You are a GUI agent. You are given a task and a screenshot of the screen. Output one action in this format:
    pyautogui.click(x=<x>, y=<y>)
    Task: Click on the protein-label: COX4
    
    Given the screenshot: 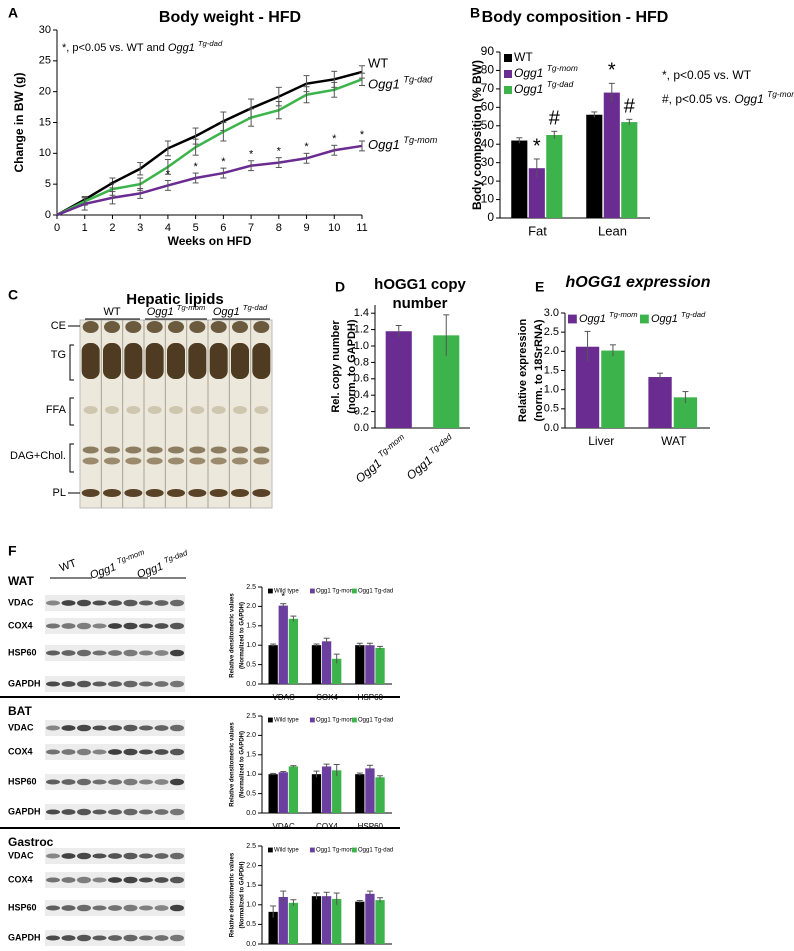 What is the action you would take?
    pyautogui.click(x=20, y=879)
    